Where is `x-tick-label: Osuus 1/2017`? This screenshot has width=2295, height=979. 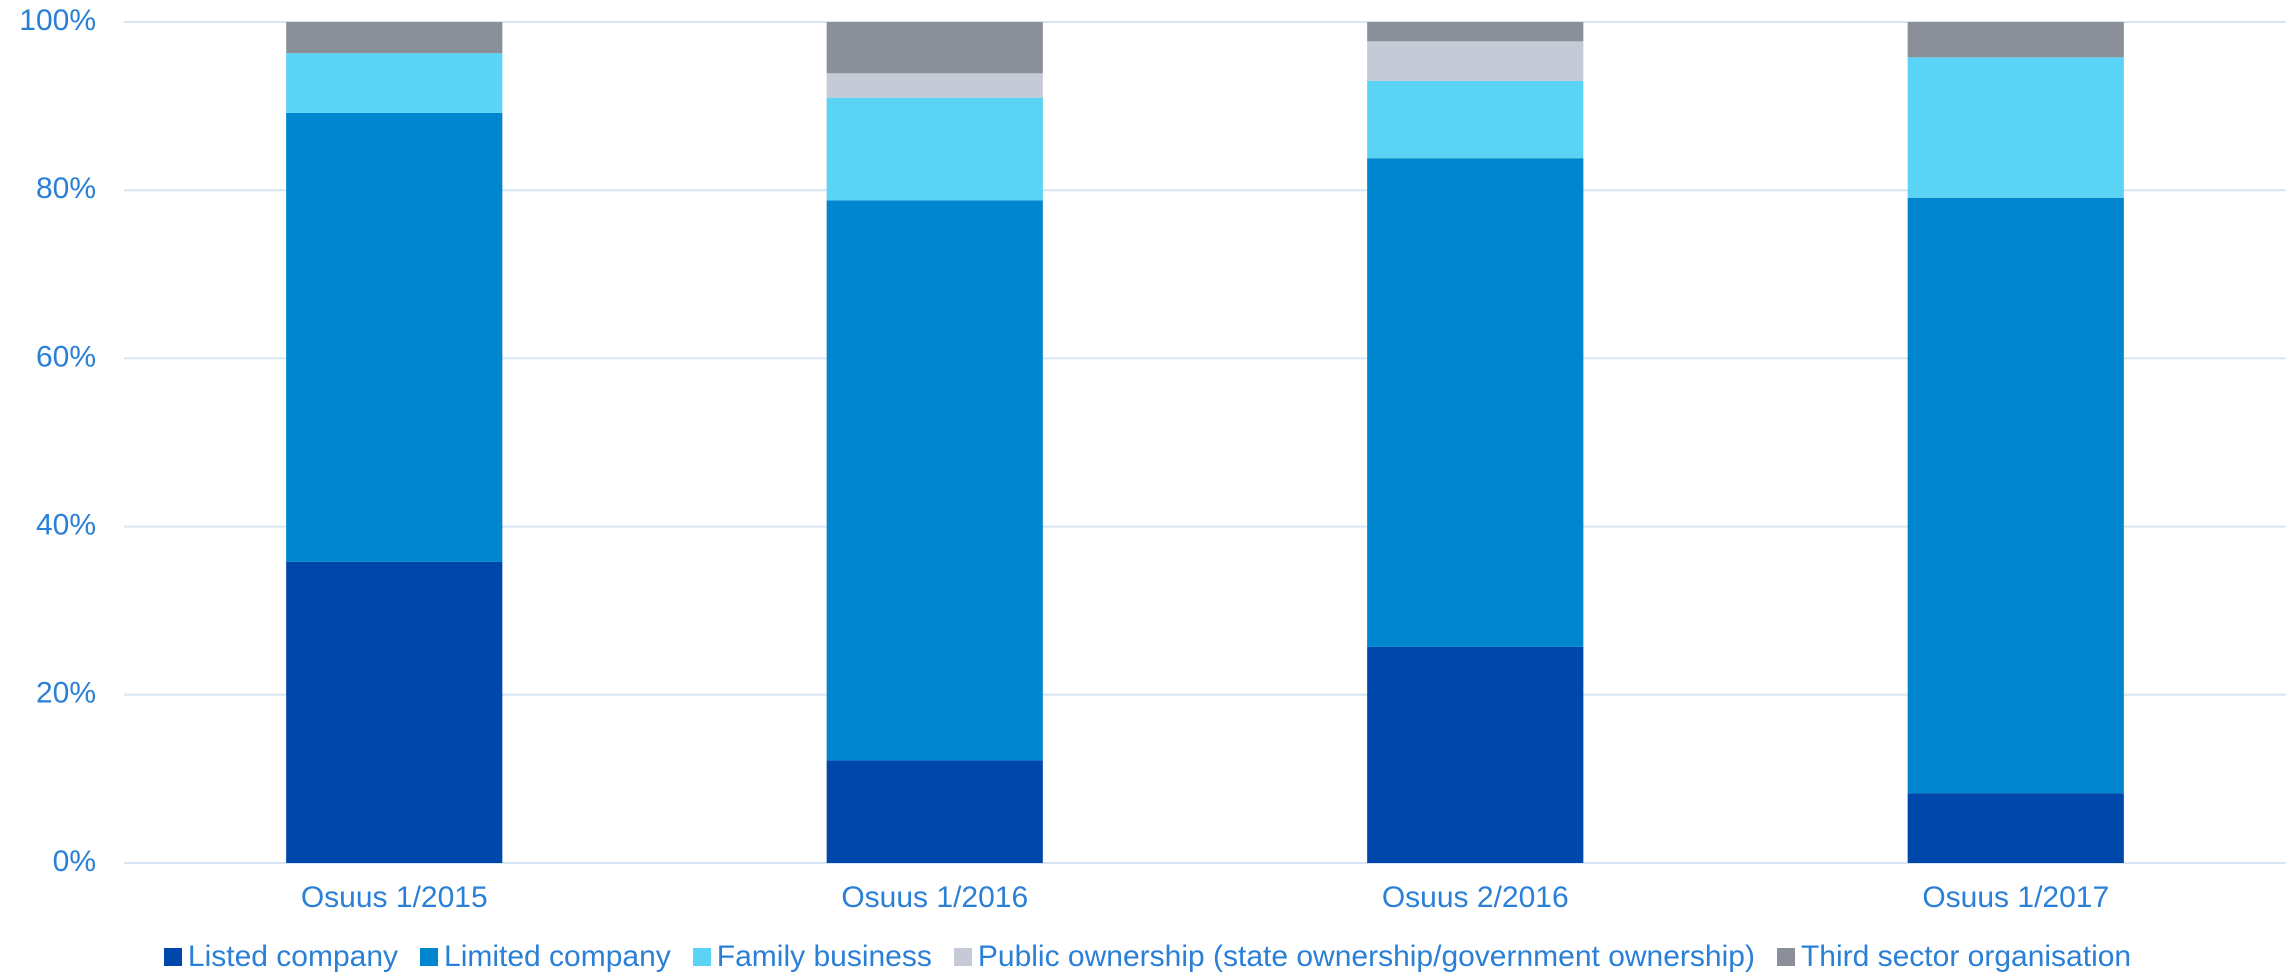
x-tick-label: Osuus 1/2017 is located at coordinates (2015, 897).